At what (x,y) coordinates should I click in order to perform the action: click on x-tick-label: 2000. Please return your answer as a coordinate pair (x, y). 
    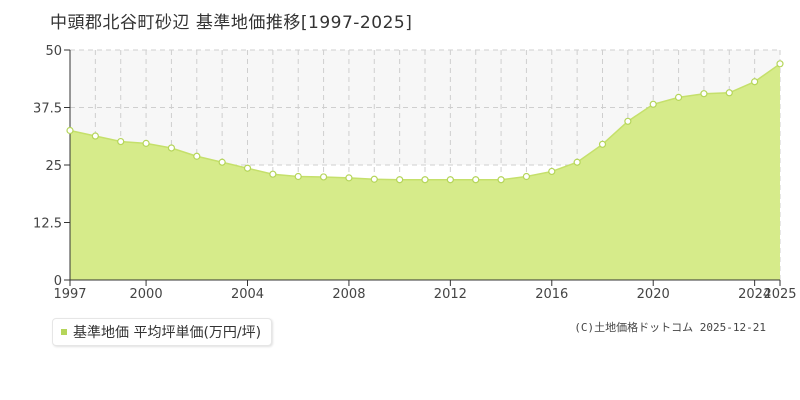
    Looking at the image, I should click on (146, 294).